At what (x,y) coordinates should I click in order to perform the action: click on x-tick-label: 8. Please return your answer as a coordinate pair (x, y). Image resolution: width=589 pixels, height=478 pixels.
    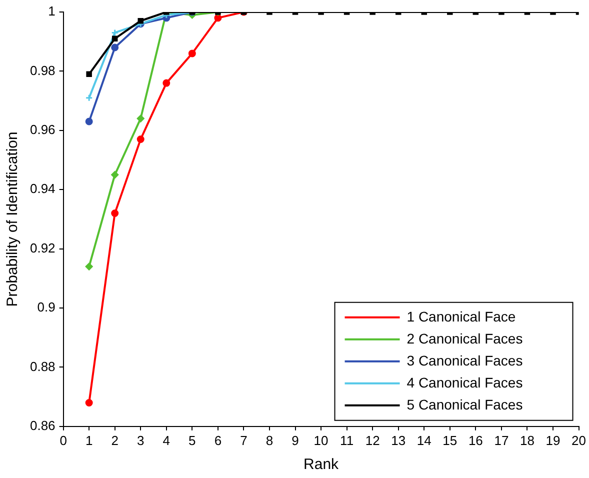
    Looking at the image, I should click on (270, 440).